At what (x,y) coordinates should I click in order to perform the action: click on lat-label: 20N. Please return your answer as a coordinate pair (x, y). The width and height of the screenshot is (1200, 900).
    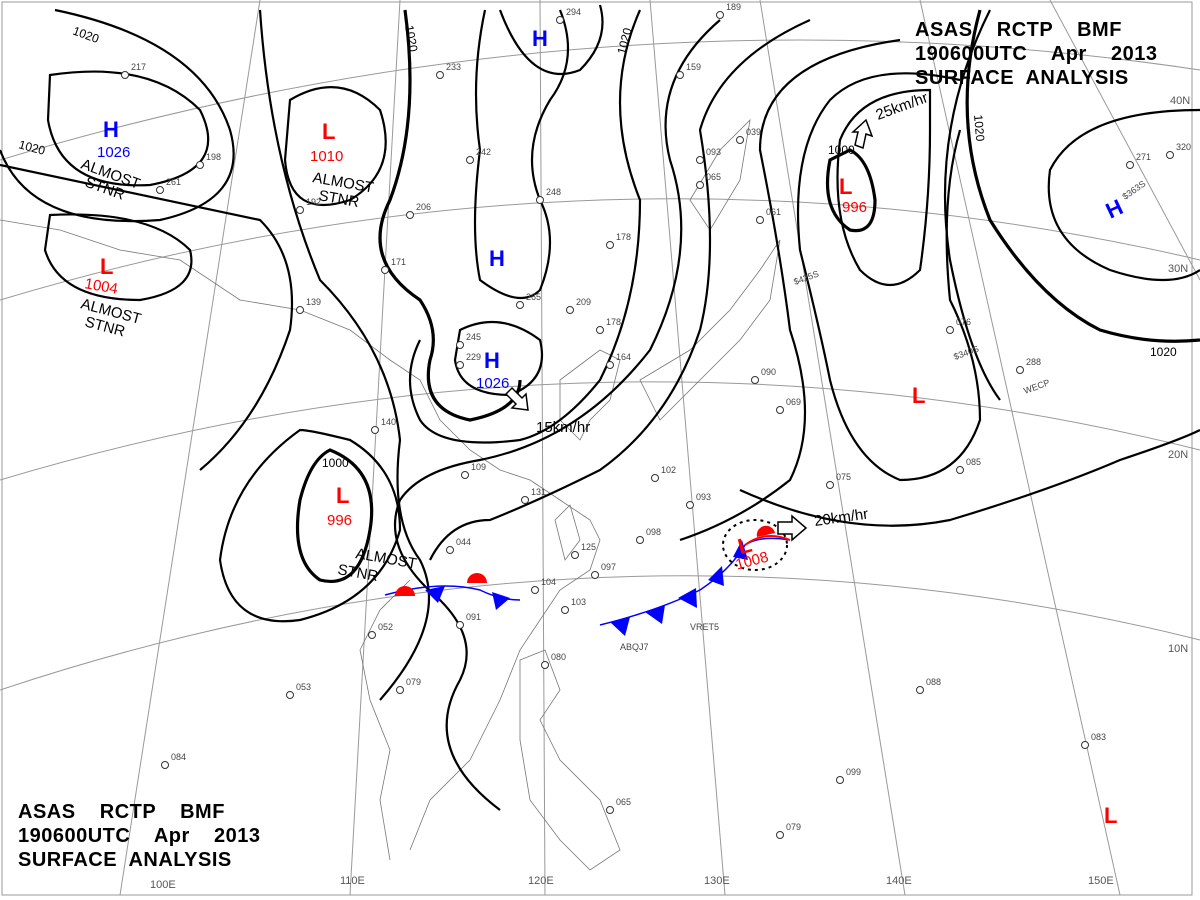
    Looking at the image, I should click on (1178, 455).